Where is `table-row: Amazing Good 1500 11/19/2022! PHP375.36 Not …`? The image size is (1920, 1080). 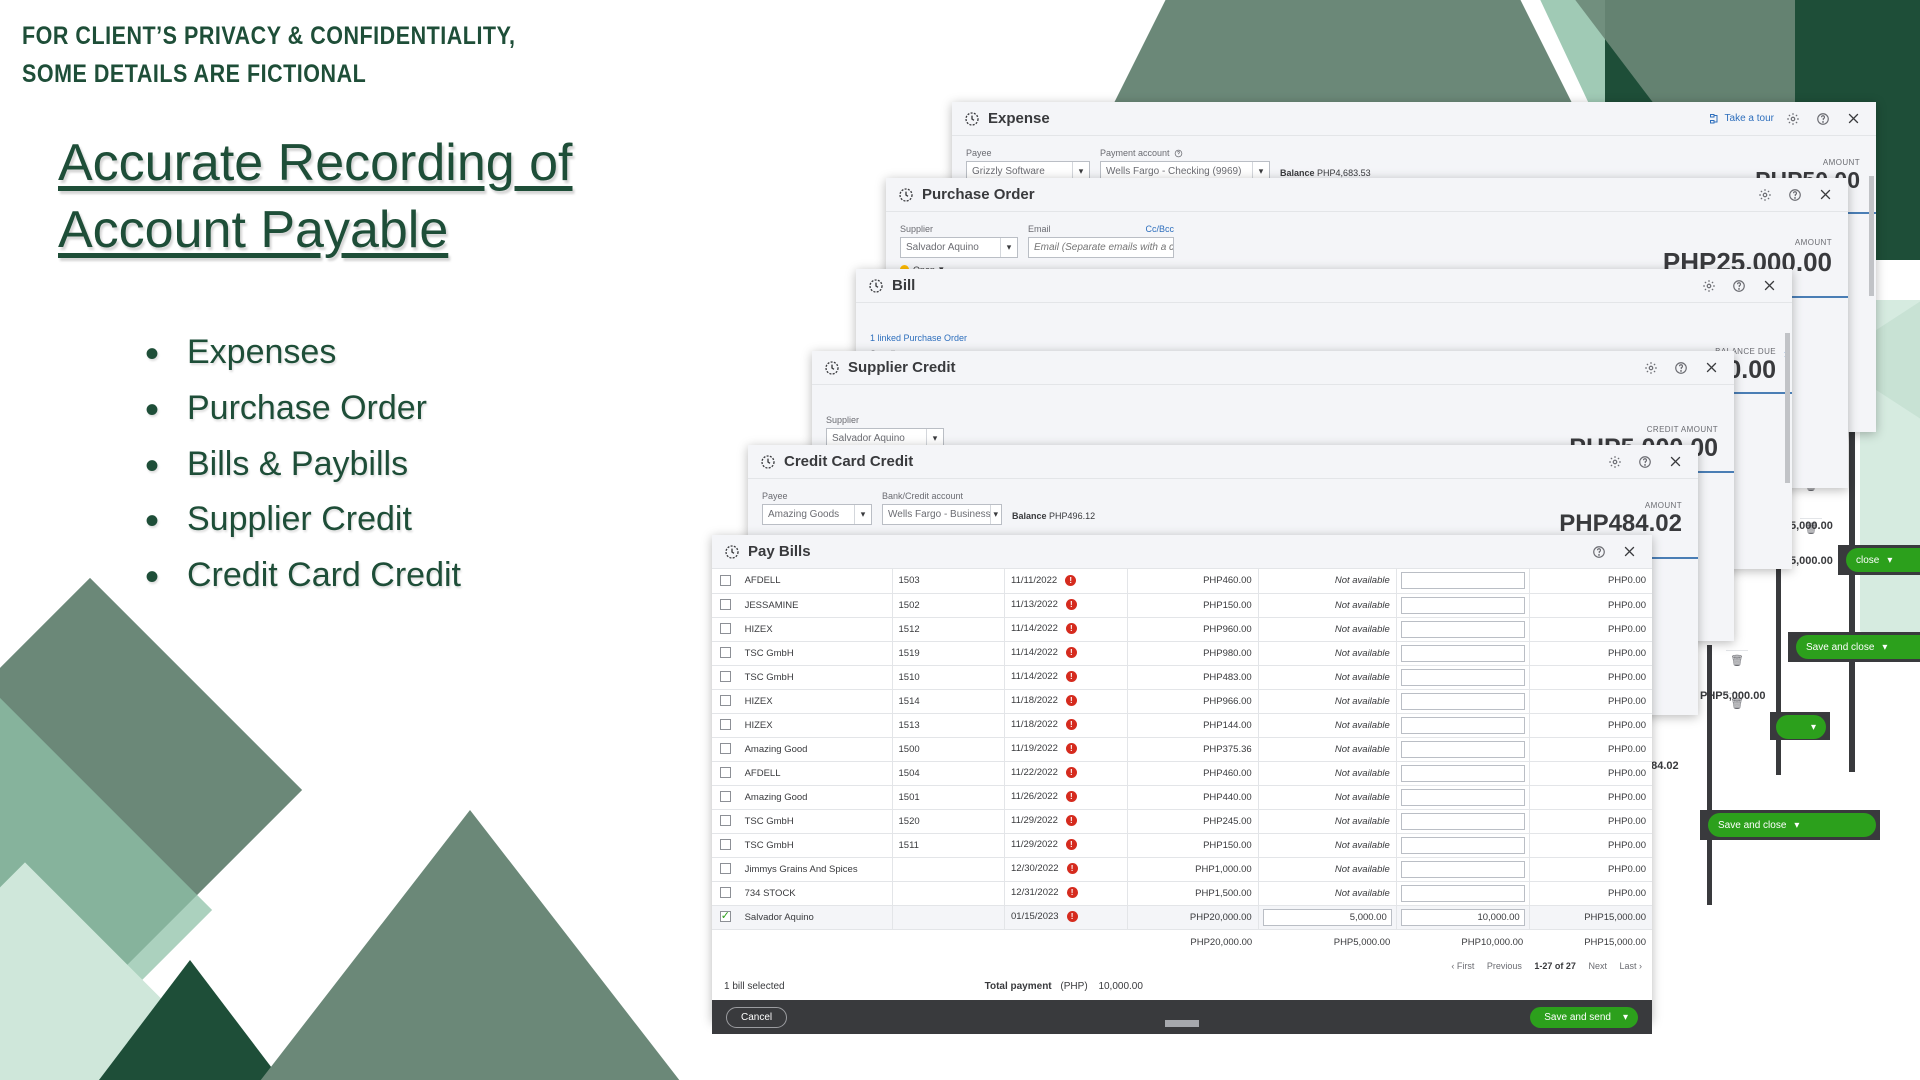
table-row: Amazing Good 1500 11/19/2022! PHP375.36 Not … is located at coordinates (1182, 749).